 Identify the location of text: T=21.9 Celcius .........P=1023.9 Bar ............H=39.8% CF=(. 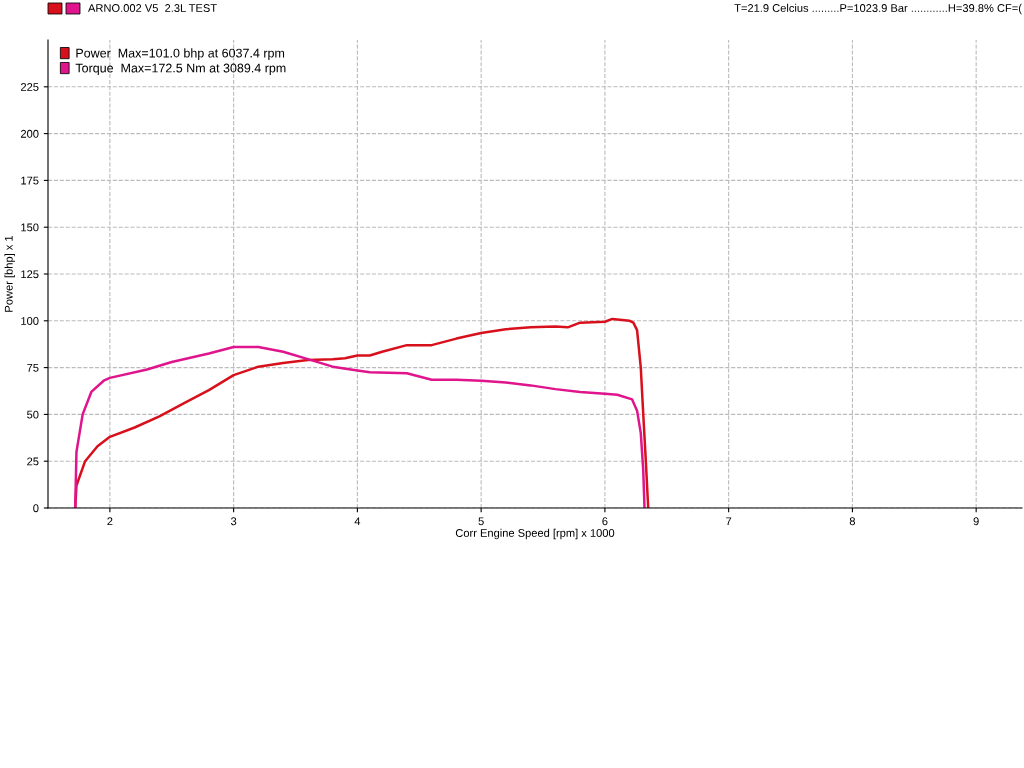
(878, 9).